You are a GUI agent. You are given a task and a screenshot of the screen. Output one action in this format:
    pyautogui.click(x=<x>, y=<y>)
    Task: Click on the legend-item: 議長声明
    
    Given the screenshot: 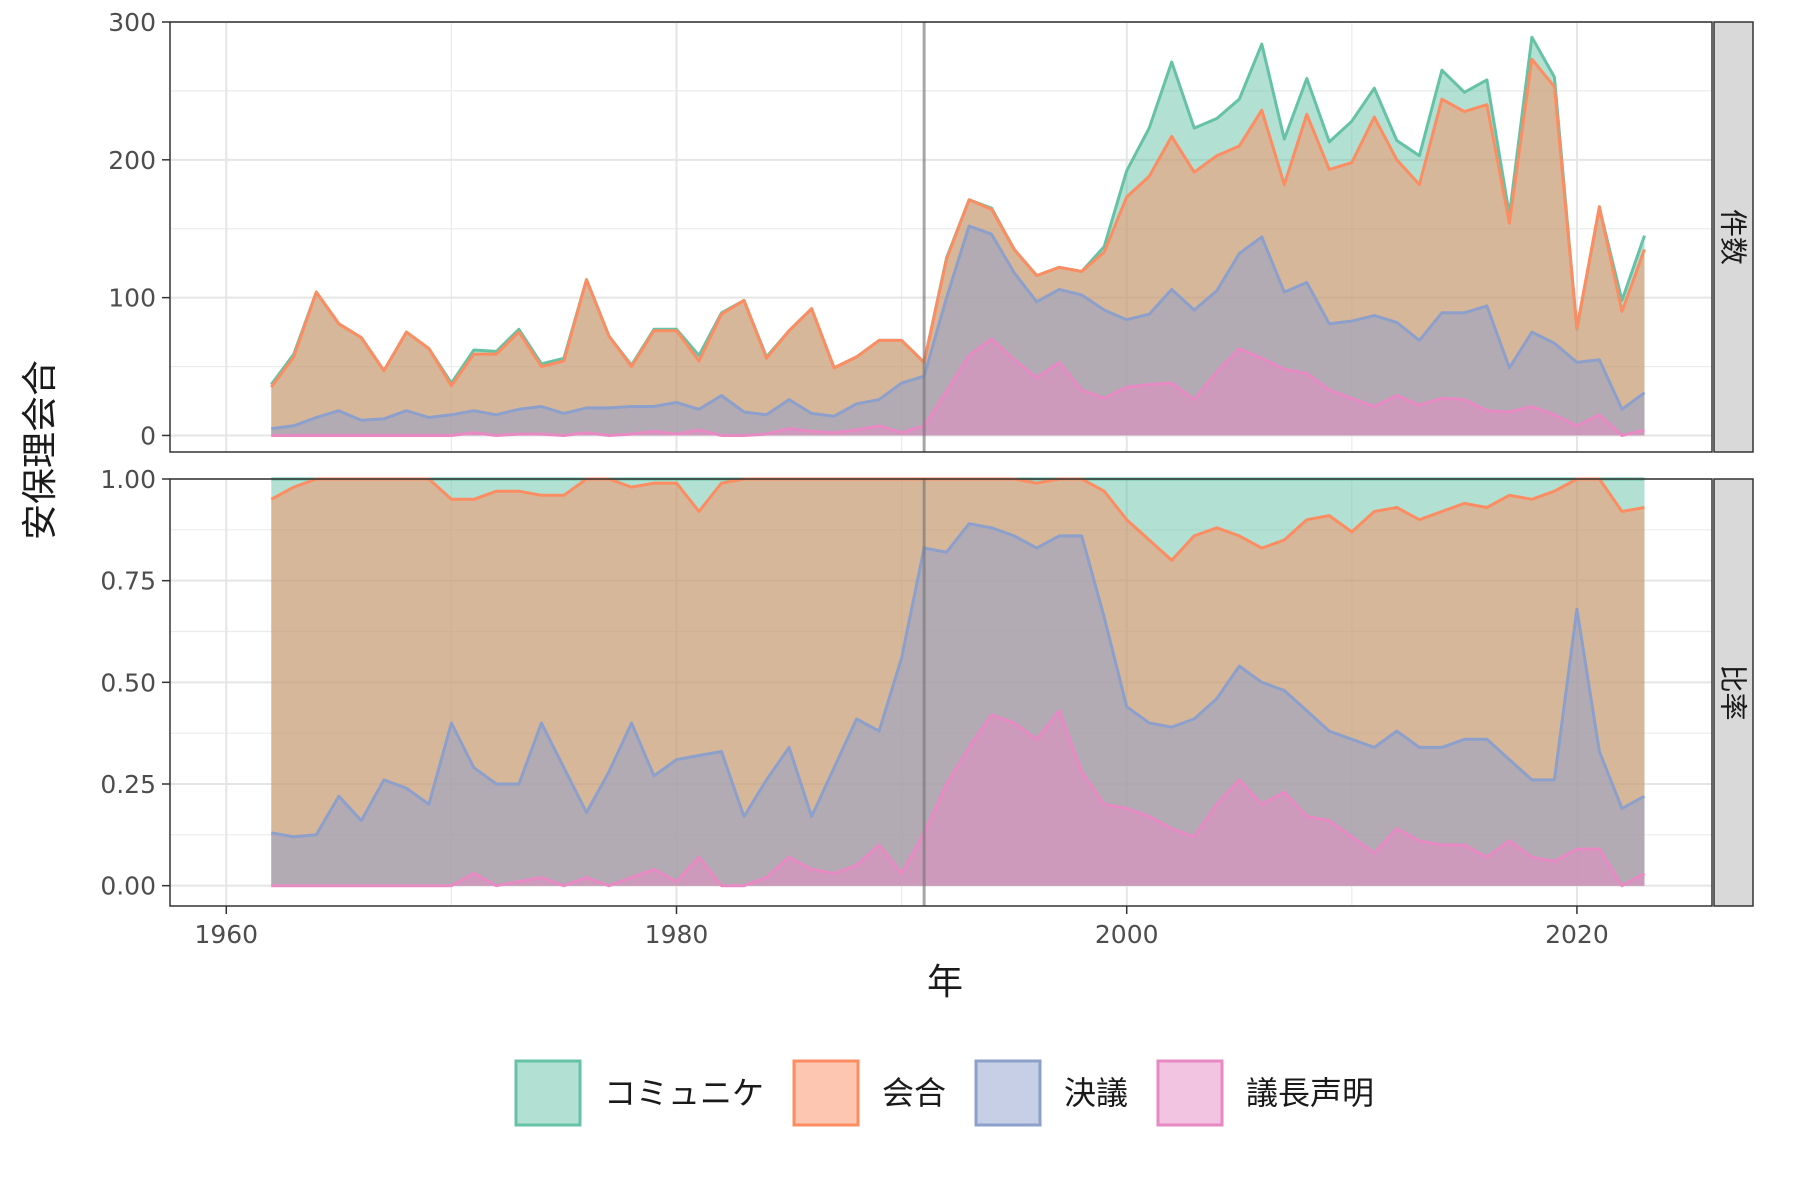 What is the action you would take?
    pyautogui.click(x=1265, y=1093)
    